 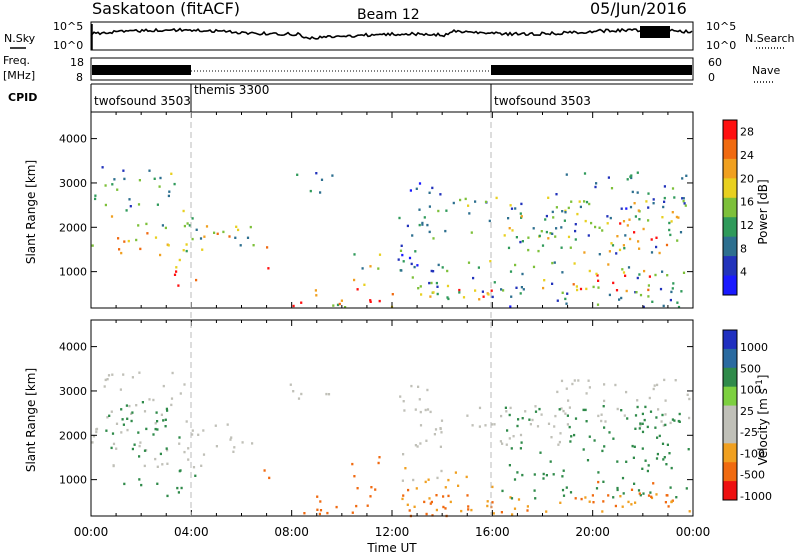 What do you see at coordinates (16, 60) in the screenshot?
I see `freq-label: Freq.` at bounding box center [16, 60].